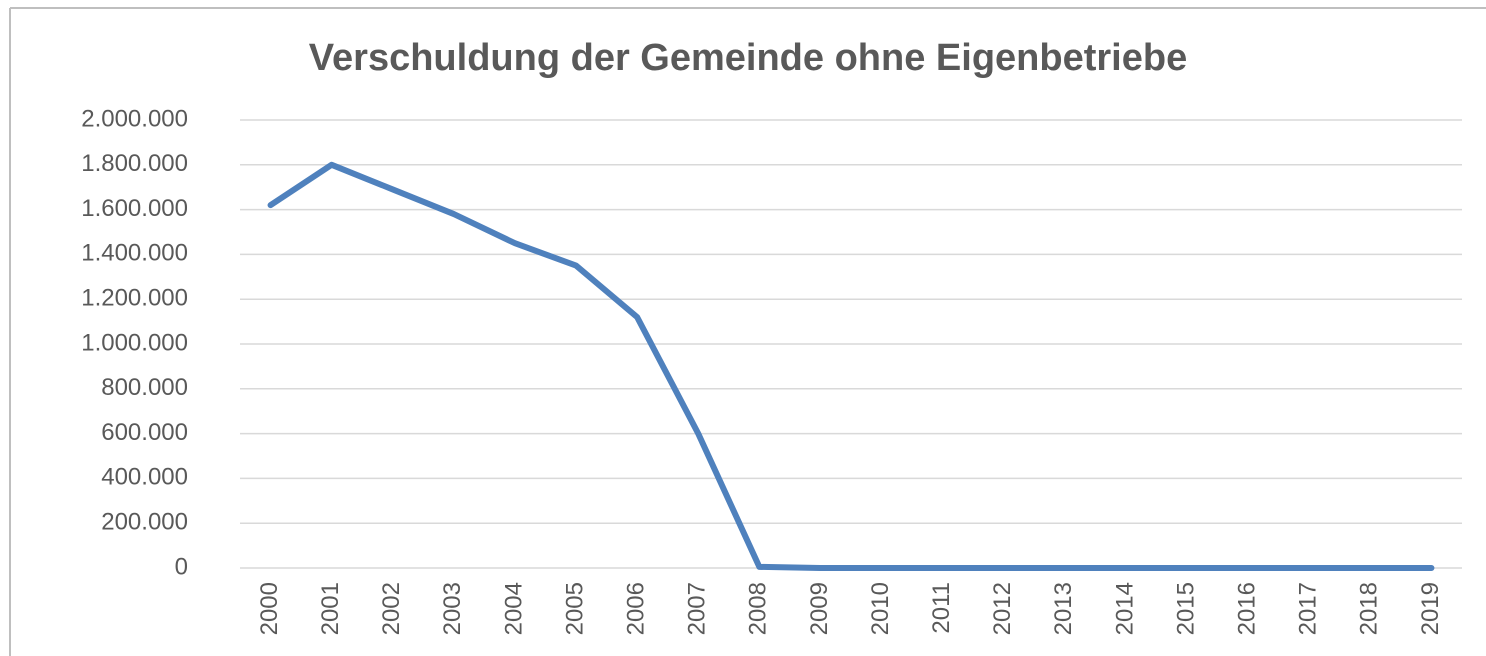 The height and width of the screenshot is (656, 1486). What do you see at coordinates (635, 608) in the screenshot?
I see `x-tick-label: 2006` at bounding box center [635, 608].